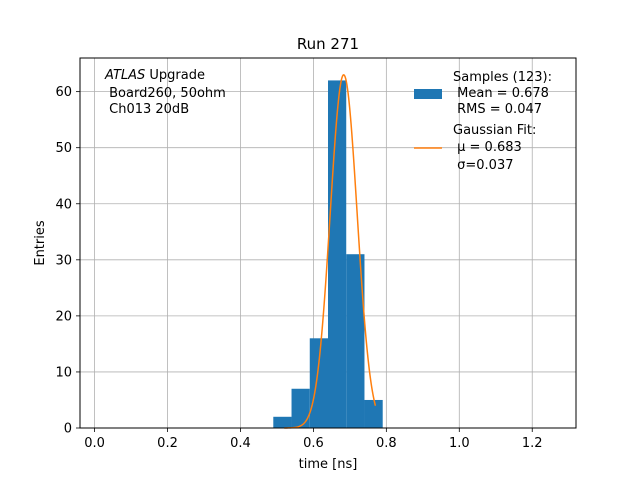 This screenshot has height=480, width=640. Describe the element at coordinates (328, 44) in the screenshot. I see `chart-title: Run 271` at that location.